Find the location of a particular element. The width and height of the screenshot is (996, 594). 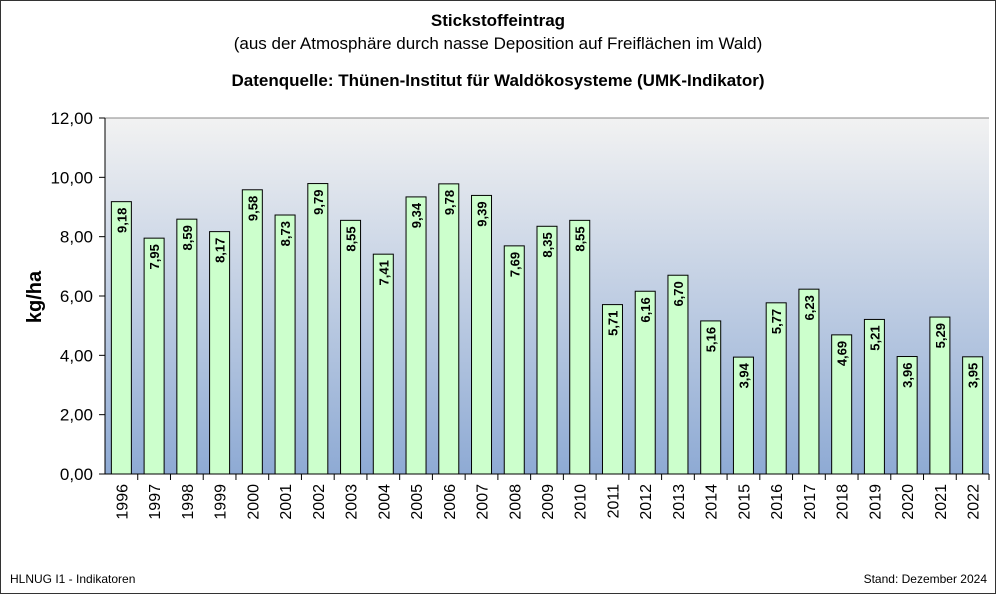

data-label-2021: 5,29 is located at coordinates (940, 335).